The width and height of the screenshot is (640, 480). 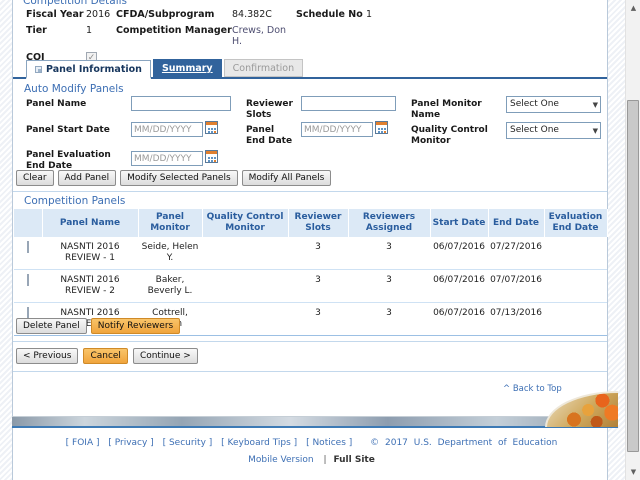 What do you see at coordinates (449, 135) in the screenshot?
I see `quality-control-monitor-label: Quality Control Monitor` at bounding box center [449, 135].